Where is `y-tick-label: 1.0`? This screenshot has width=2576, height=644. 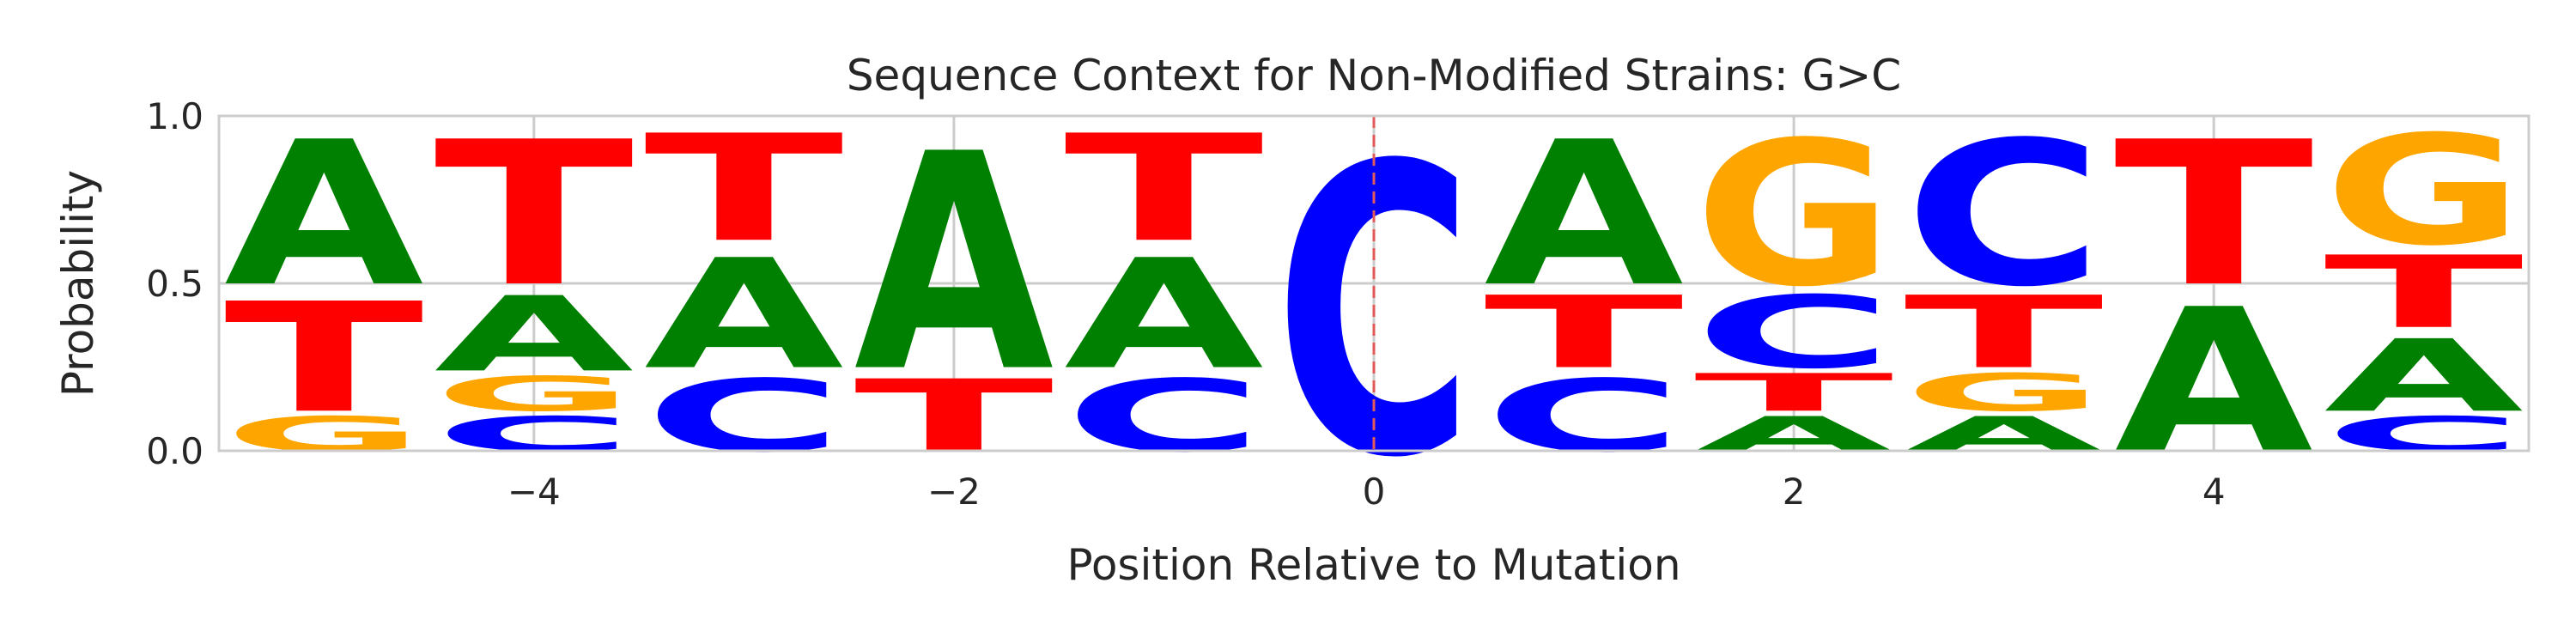 y-tick-label: 1.0 is located at coordinates (175, 116).